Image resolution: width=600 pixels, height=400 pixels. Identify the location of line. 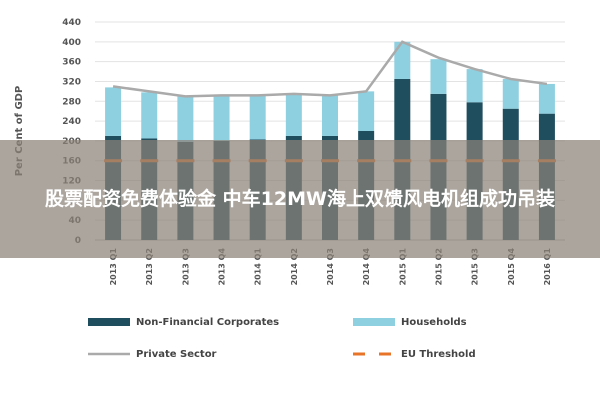
(330, 69).